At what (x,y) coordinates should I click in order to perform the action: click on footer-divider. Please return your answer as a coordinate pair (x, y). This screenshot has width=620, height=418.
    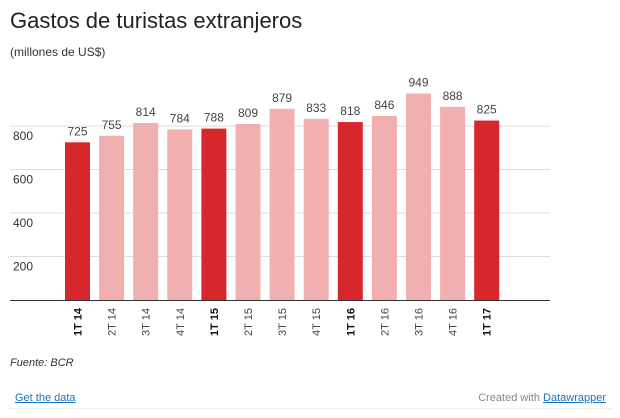
    Looking at the image, I should click on (310, 408).